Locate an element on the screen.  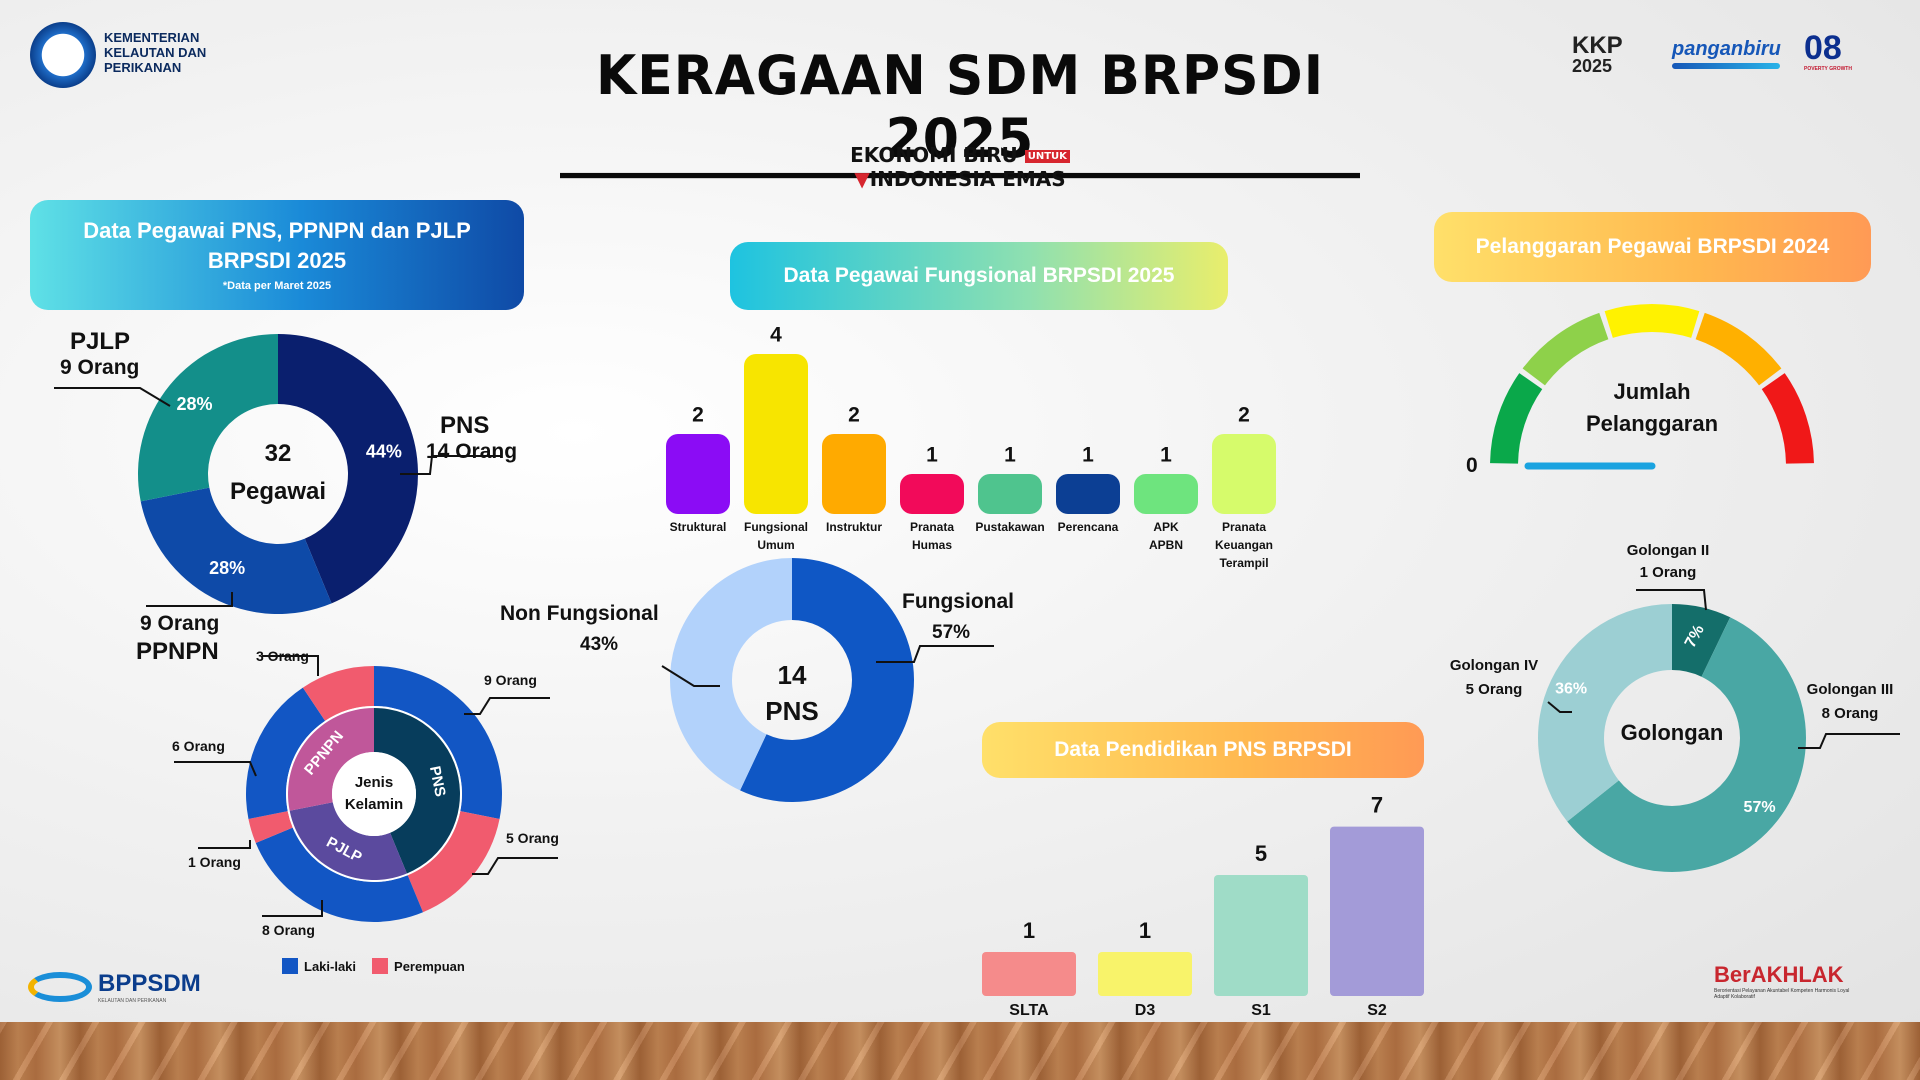
fungsional-tick-6-1: APBN is located at coordinates (1166, 545).